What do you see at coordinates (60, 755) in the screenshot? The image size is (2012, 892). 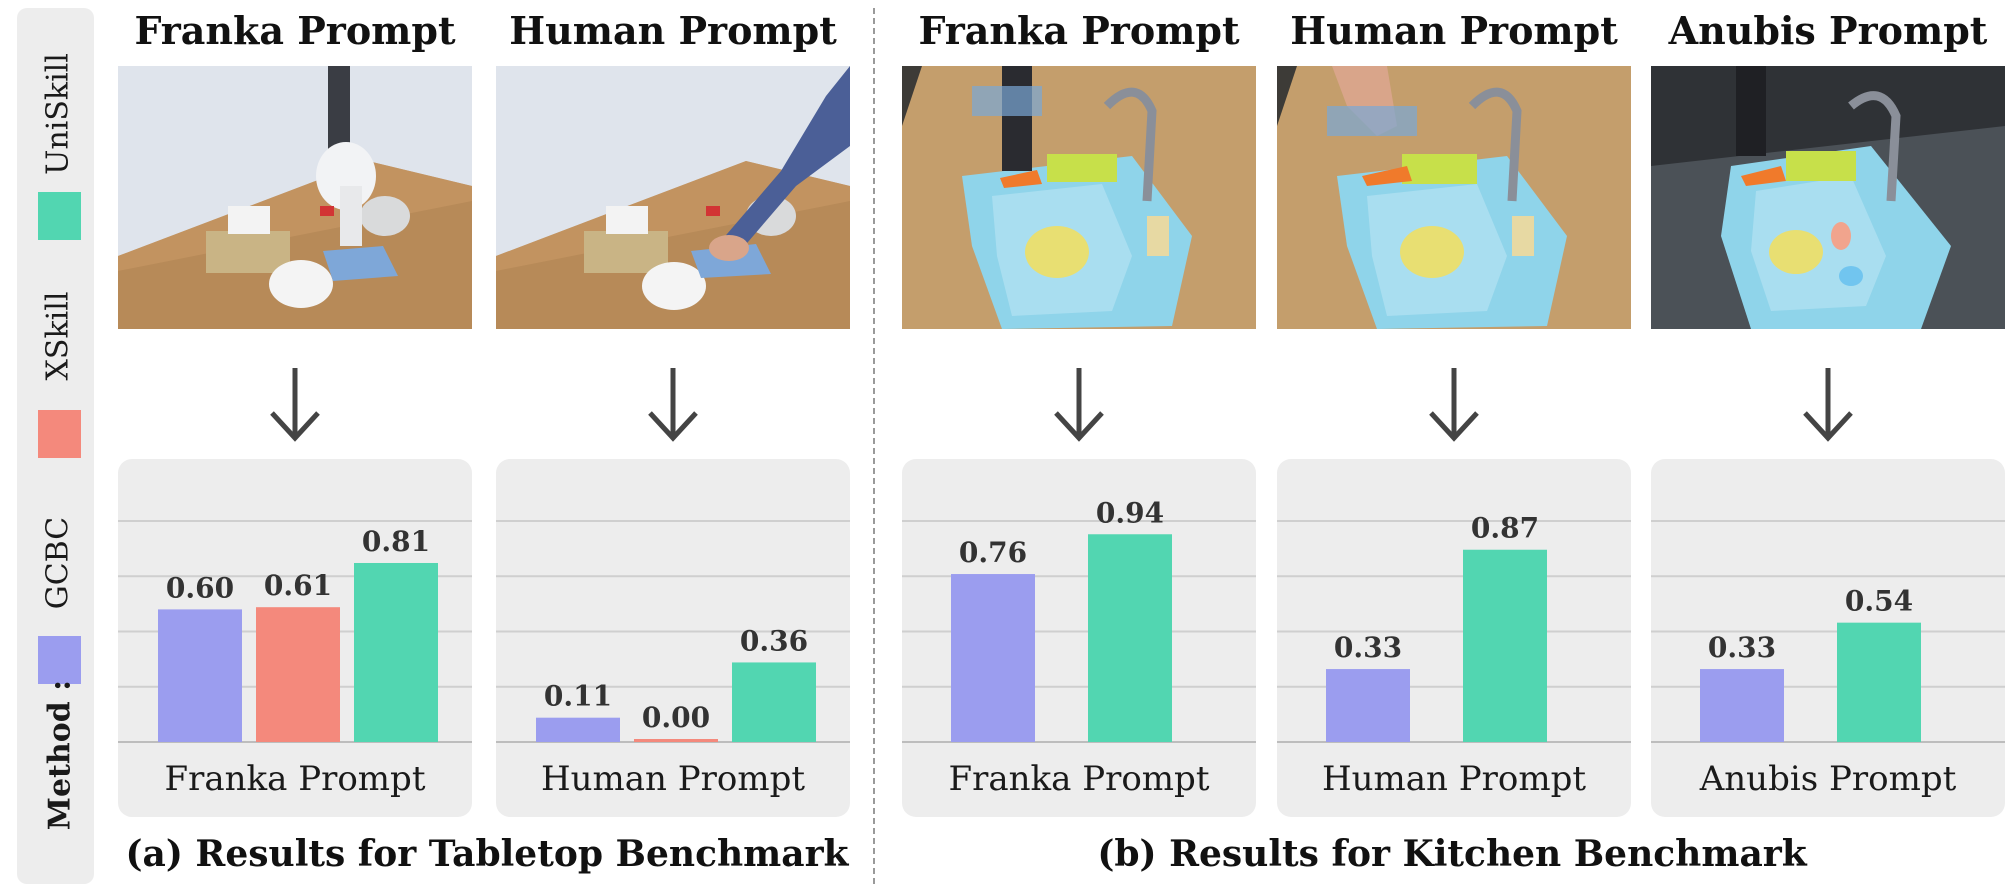 I see `legend-title: Method :` at bounding box center [60, 755].